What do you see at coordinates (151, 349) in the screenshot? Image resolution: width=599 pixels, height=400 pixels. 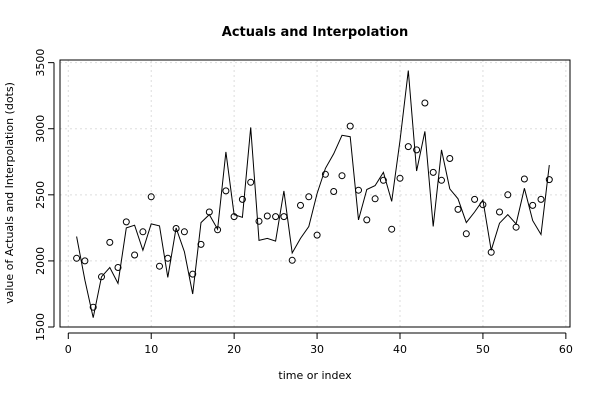 I see `x-tick-label: 10` at bounding box center [151, 349].